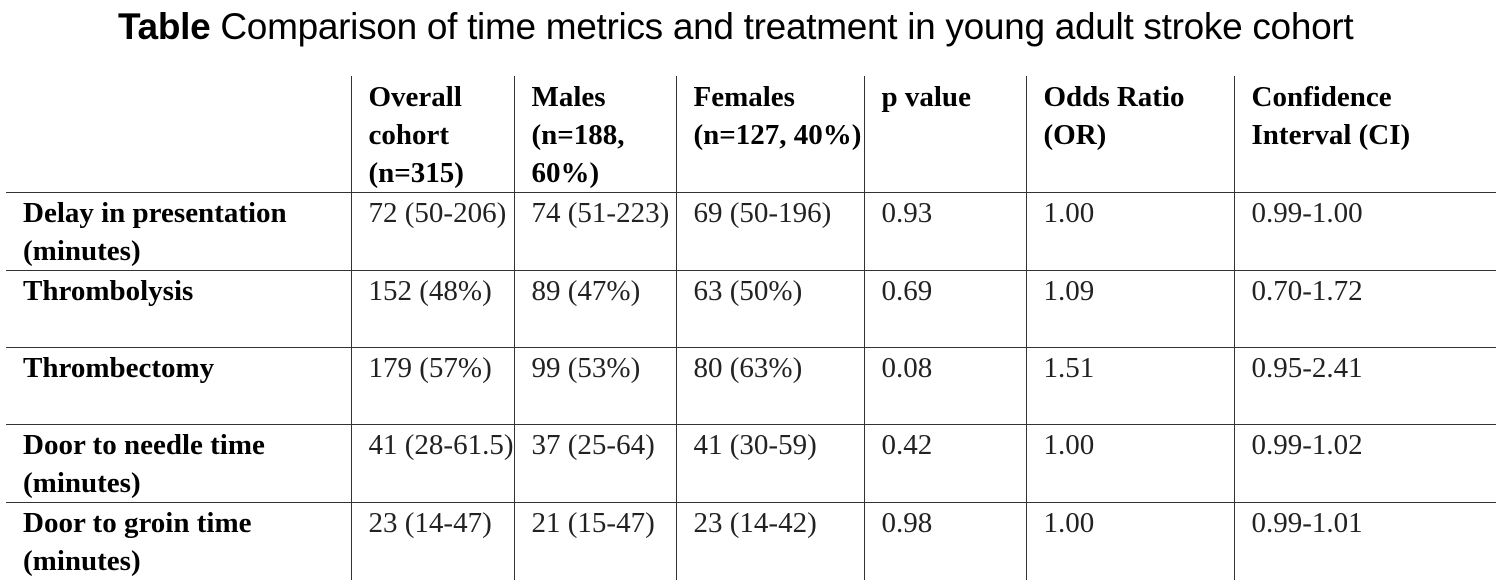 This screenshot has height=587, width=1497. What do you see at coordinates (178, 386) in the screenshot?
I see `row-label: Thrombectomy` at bounding box center [178, 386].